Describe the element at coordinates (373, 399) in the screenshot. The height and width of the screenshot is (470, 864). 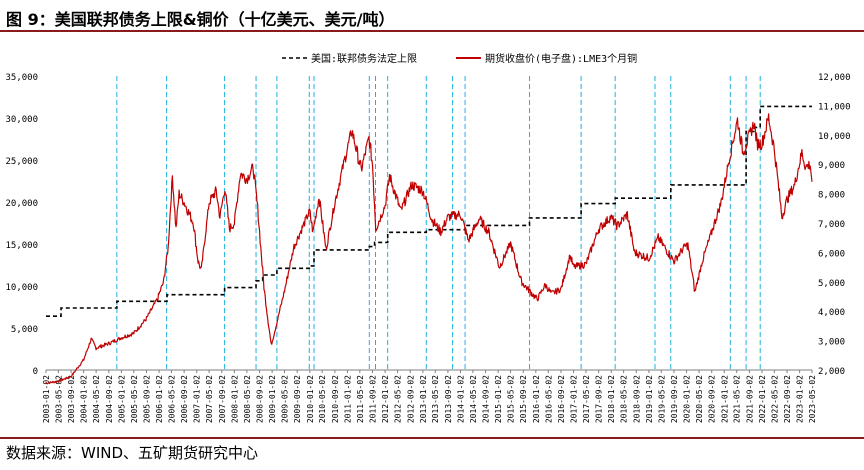
I see `x-tick-label: 2011-09-02` at that location.